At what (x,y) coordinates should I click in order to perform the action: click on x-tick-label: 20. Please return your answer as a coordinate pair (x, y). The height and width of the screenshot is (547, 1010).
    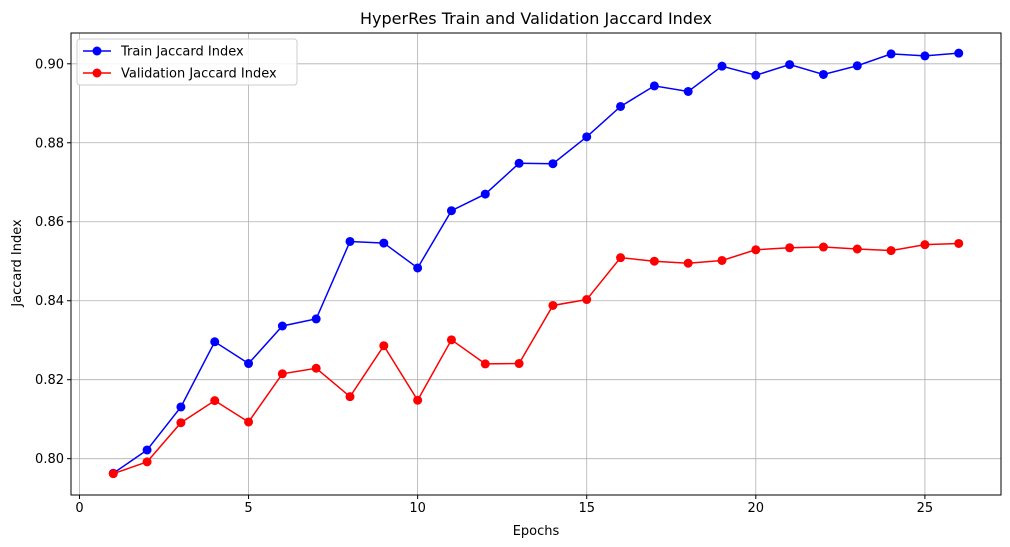
    Looking at the image, I should click on (756, 508).